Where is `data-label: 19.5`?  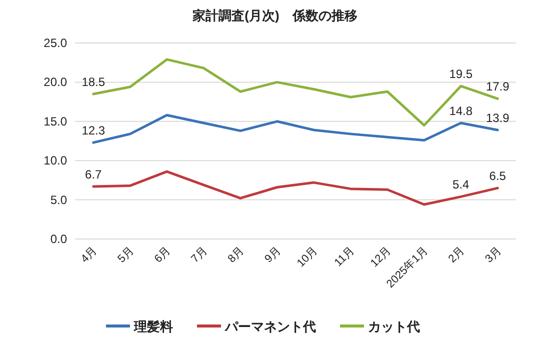
data-label: 19.5 is located at coordinates (461, 74).